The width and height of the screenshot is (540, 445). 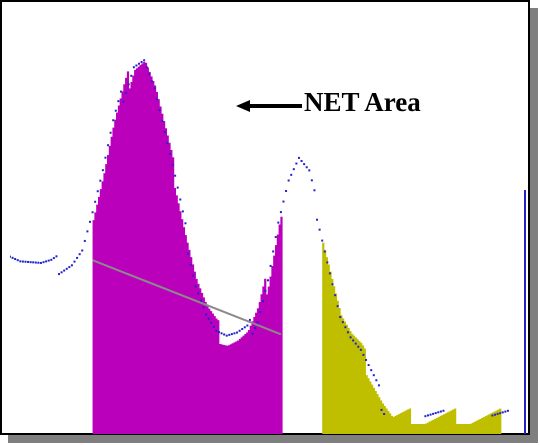 I want to click on left-arrow-icon, so click(x=269, y=106).